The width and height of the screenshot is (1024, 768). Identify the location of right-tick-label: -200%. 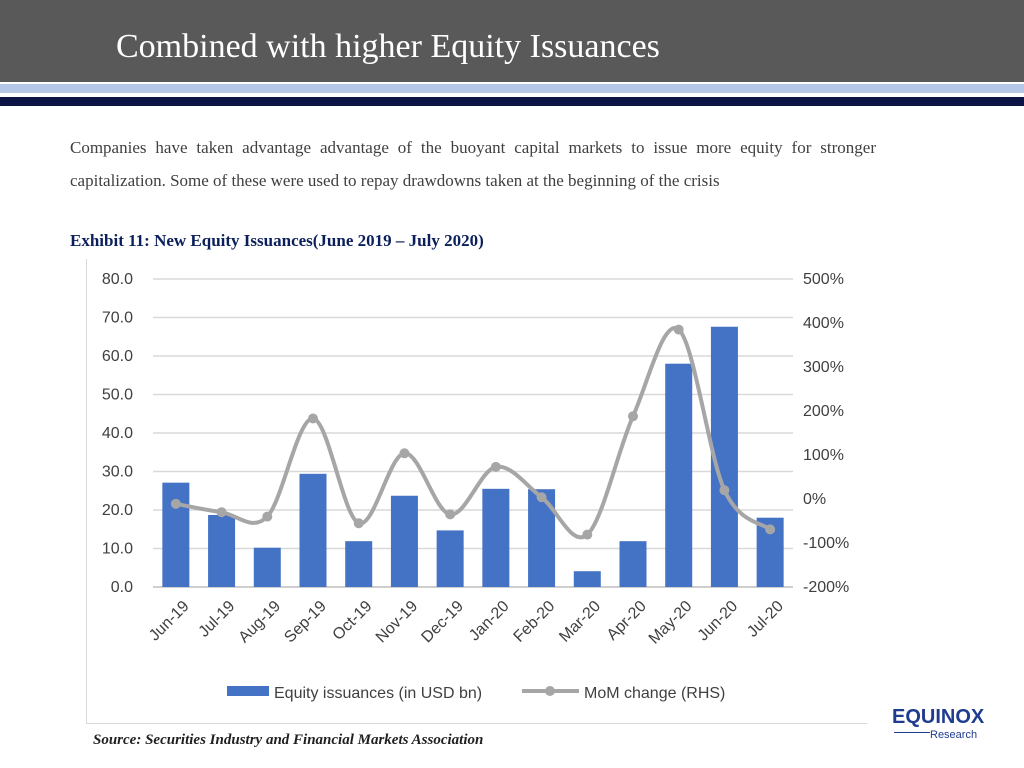
(826, 587).